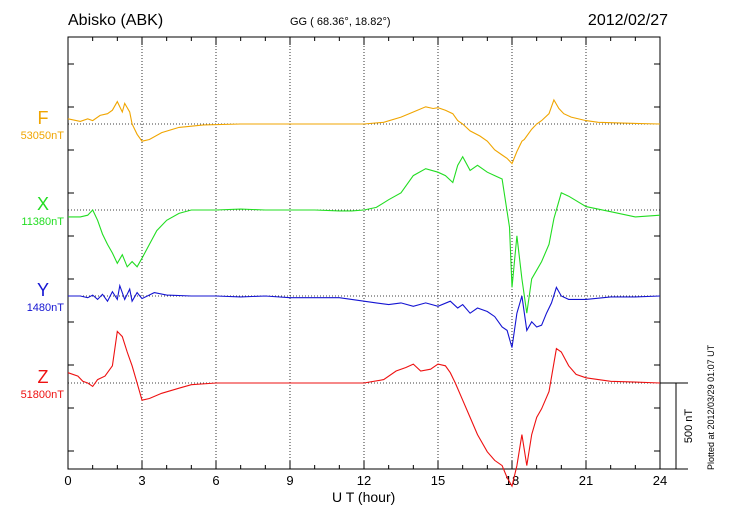 The width and height of the screenshot is (730, 520). Describe the element at coordinates (42, 136) in the screenshot. I see `series-f-baseline-value: 53050nT` at that location.